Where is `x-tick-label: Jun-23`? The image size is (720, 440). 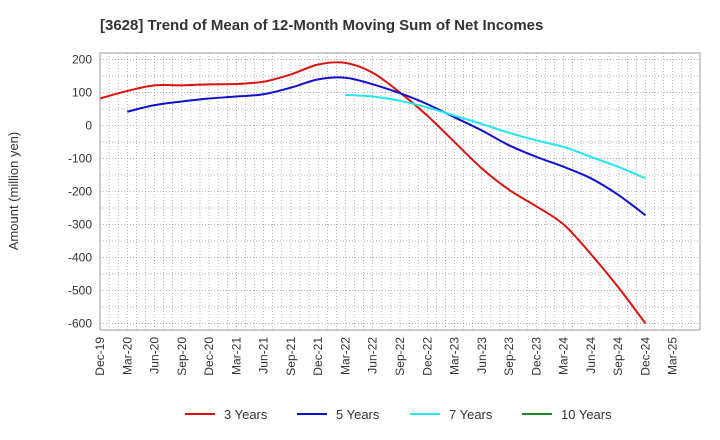 x-tick-label: Jun-23 is located at coordinates (482, 355).